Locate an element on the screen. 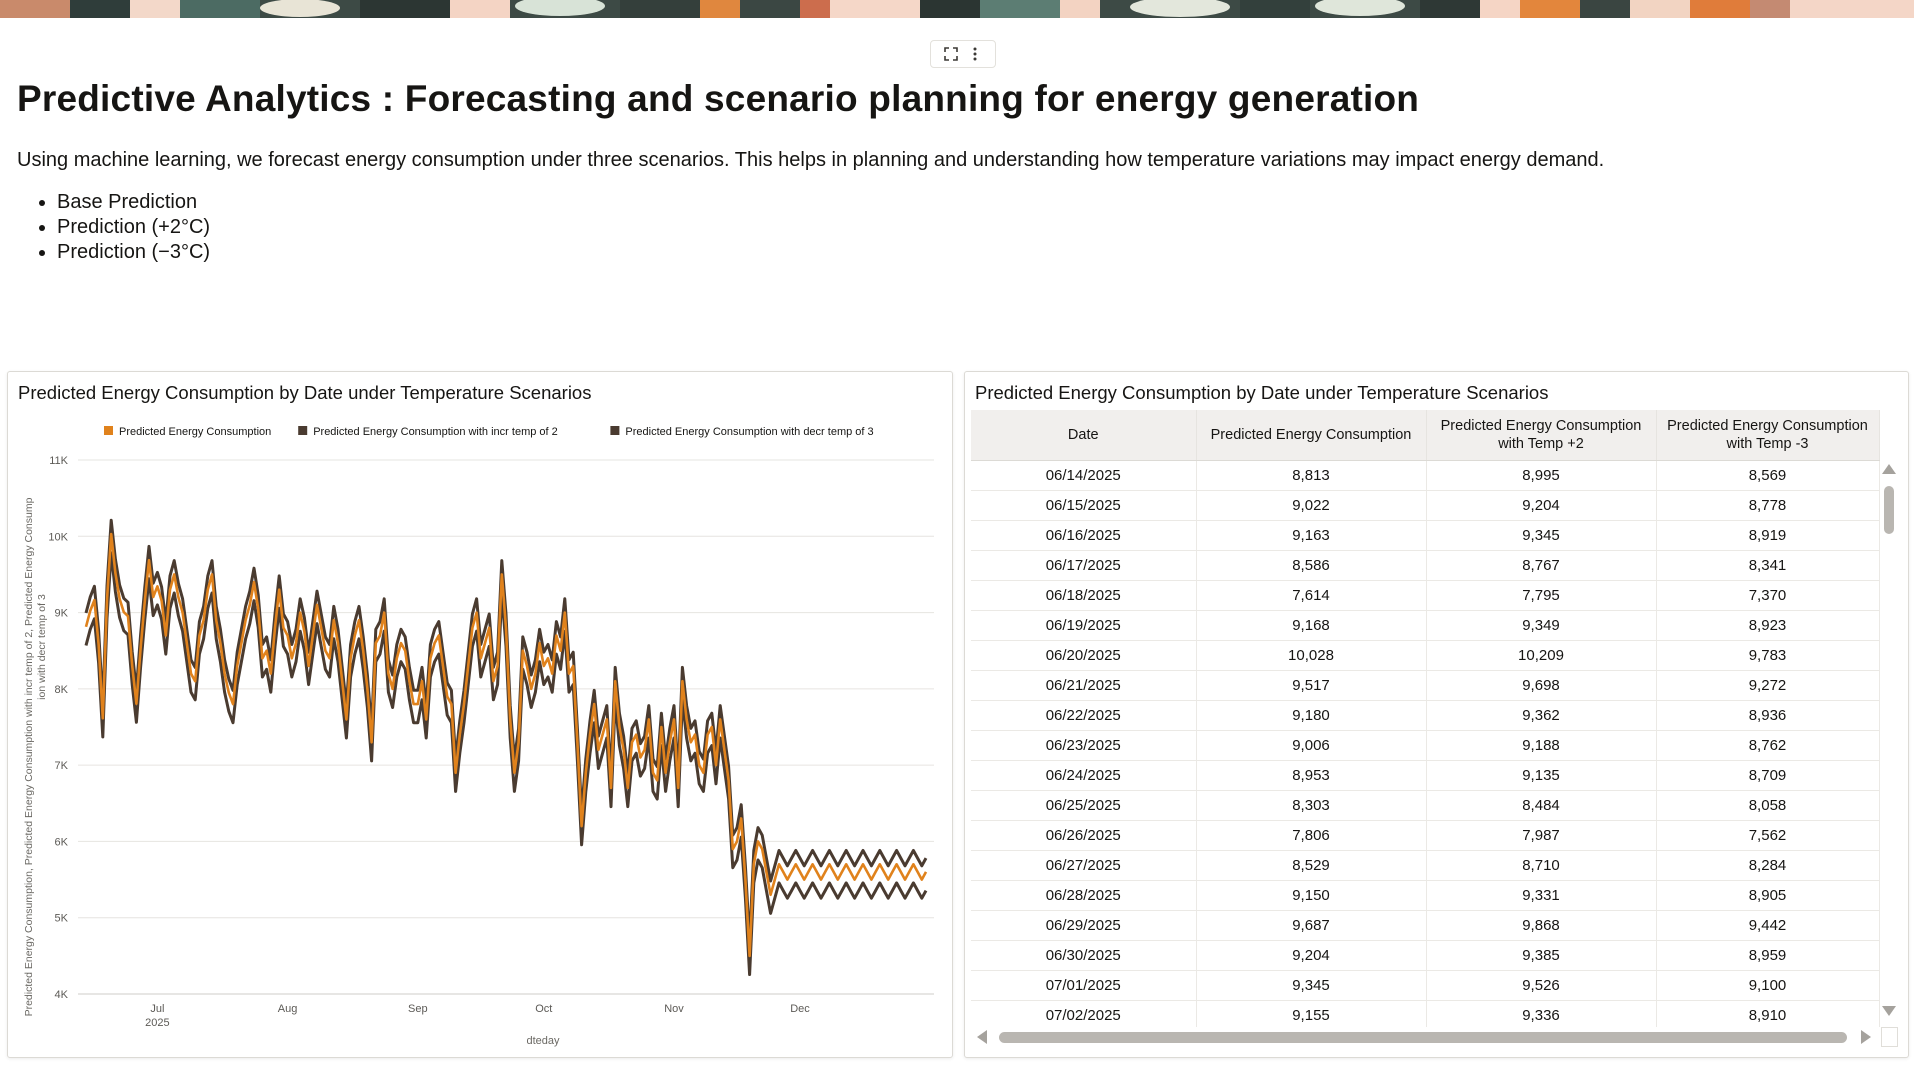 Image resolution: width=1914 pixels, height=1066 pixels. expand-icon is located at coordinates (951, 54).